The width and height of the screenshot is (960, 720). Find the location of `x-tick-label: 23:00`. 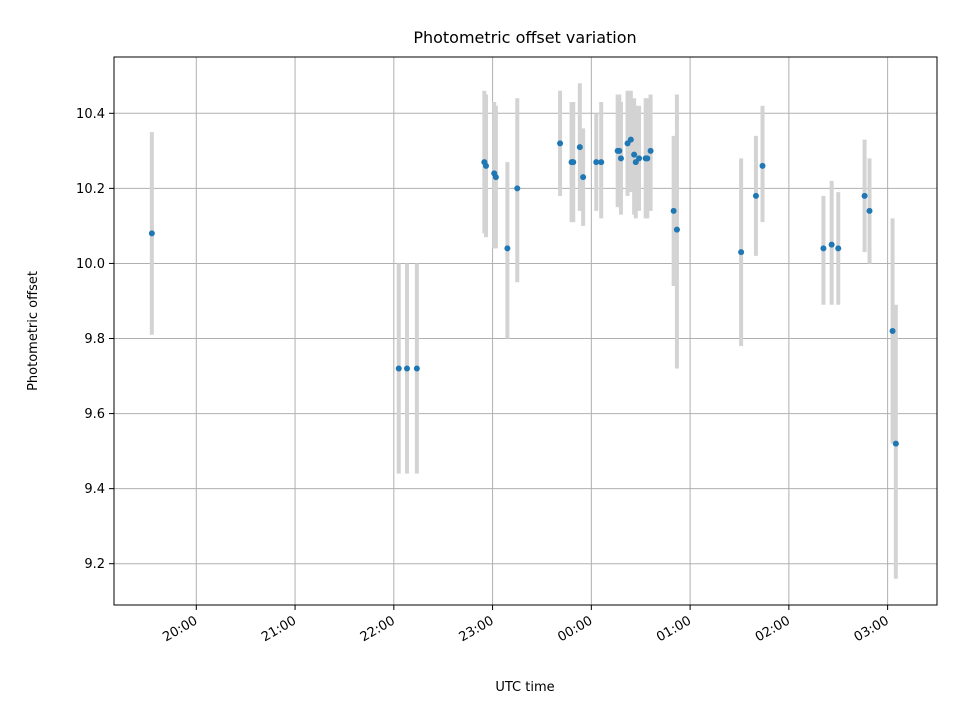

x-tick-label: 23:00 is located at coordinates (477, 629).